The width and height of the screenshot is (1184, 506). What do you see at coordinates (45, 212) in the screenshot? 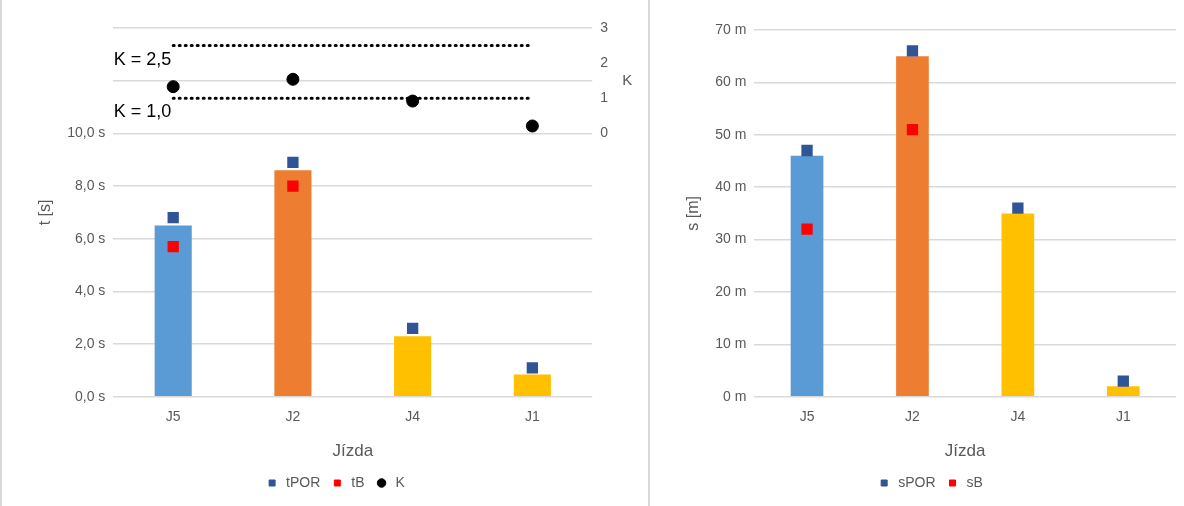
I see `y-axis-title: t [s]` at bounding box center [45, 212].